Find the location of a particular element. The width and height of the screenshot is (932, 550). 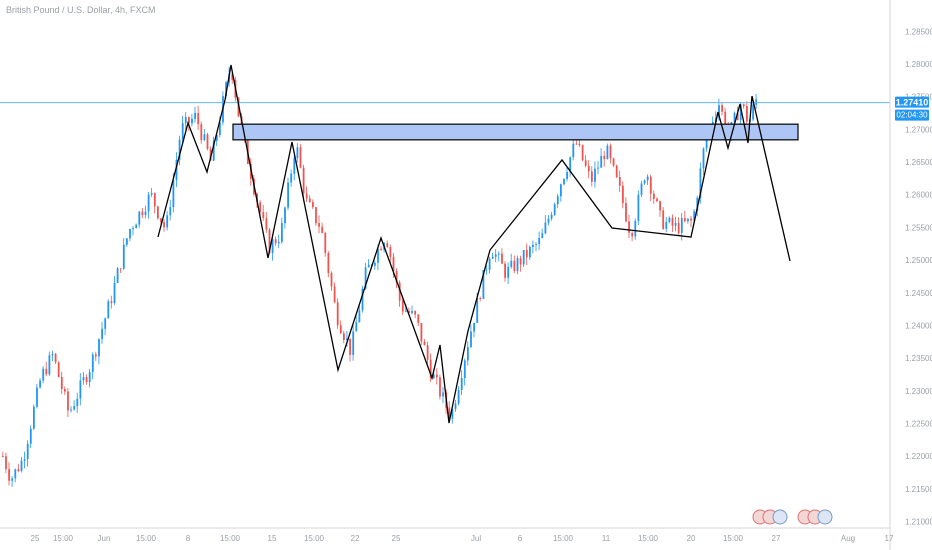

y-tick-label: 1.28500 is located at coordinates (918, 31).